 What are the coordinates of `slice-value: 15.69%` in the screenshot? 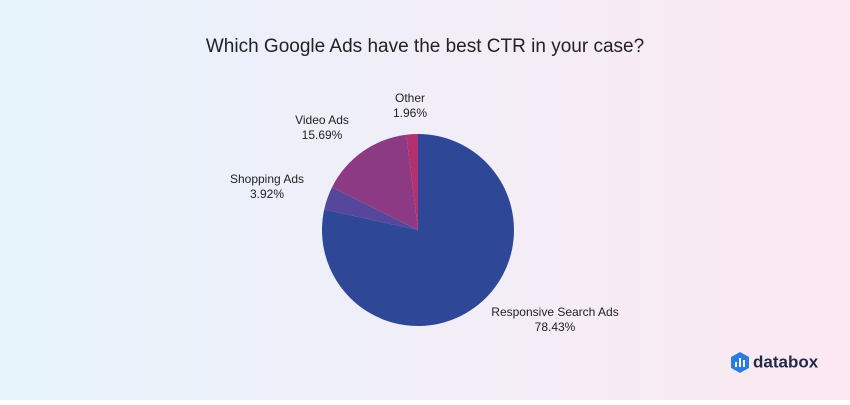 It's located at (322, 135).